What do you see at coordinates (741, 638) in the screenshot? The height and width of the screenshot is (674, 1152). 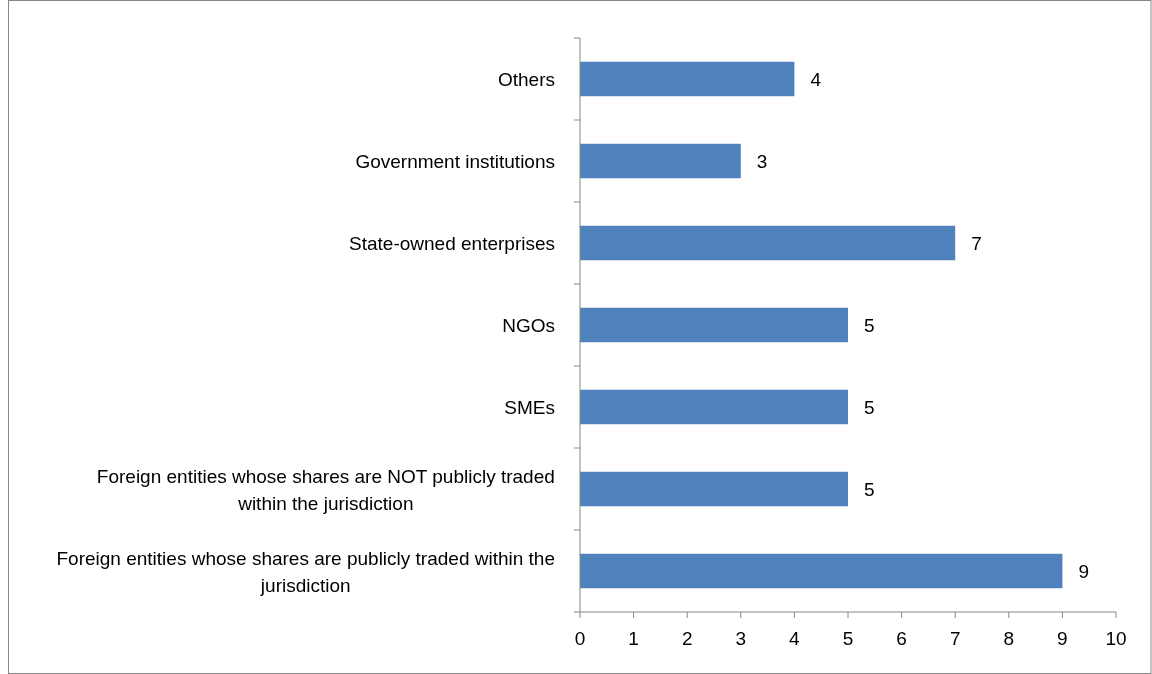 I see `x-tick-label: 3` at bounding box center [741, 638].